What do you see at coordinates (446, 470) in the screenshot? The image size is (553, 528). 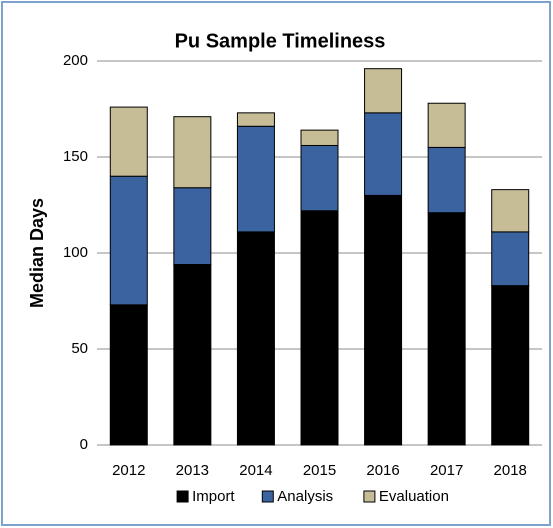 I see `x-tick-label: 2017` at bounding box center [446, 470].